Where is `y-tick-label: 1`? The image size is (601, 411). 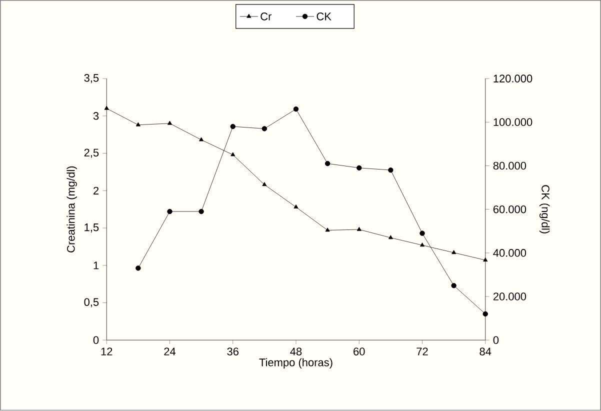
y-tick-label: 1 is located at coordinates (96, 266).